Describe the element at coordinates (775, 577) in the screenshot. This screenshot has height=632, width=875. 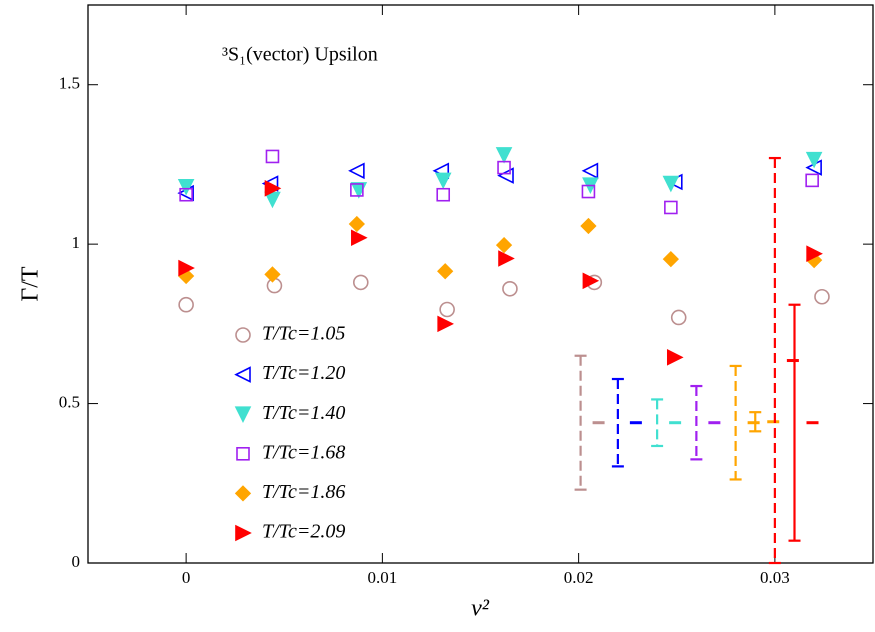
I see `x-tick-label: 0.03` at that location.